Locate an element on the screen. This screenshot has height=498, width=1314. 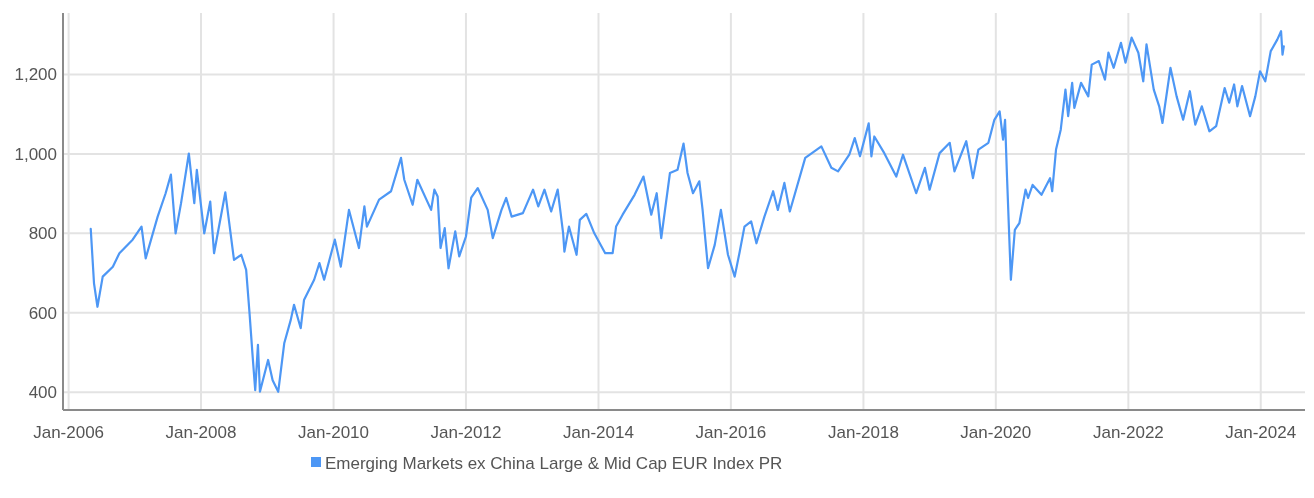
x-tick-label: Jan-2024 is located at coordinates (1261, 432).